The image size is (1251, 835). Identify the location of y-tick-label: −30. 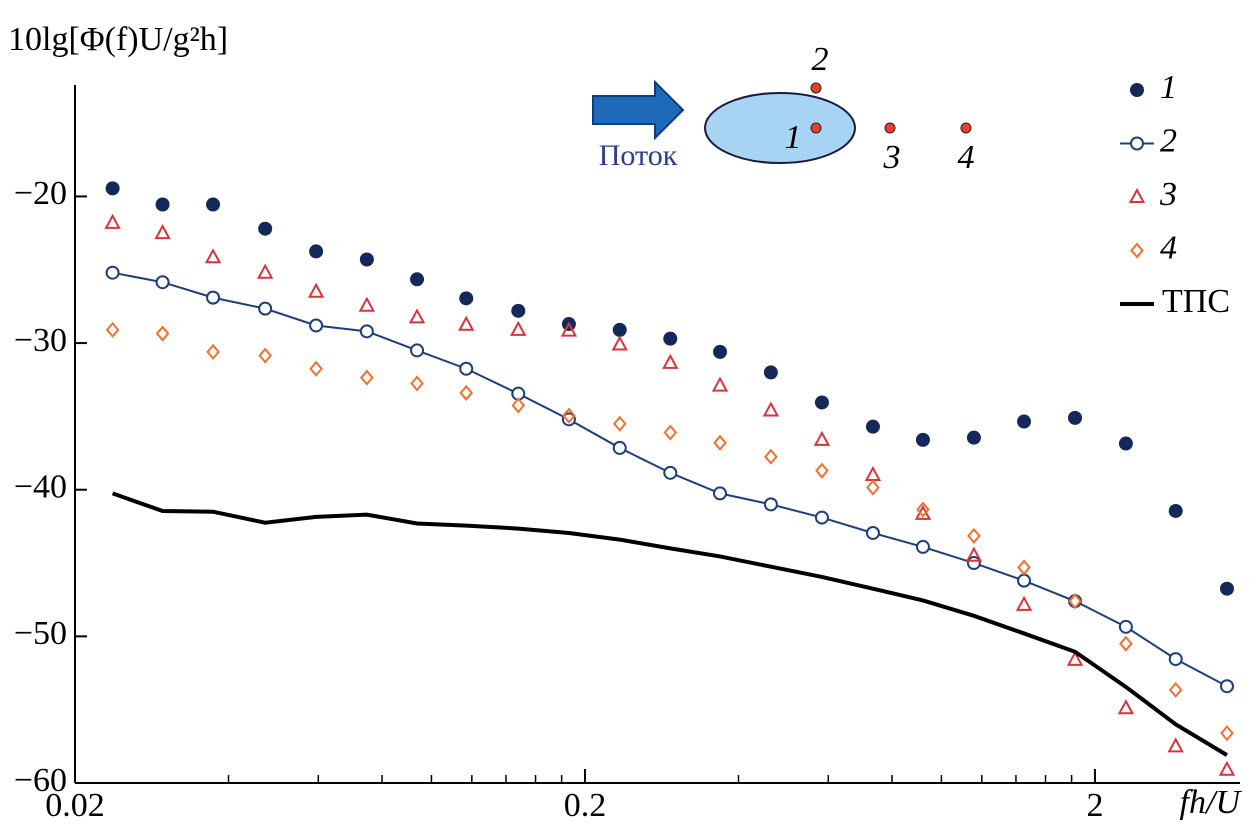
(40, 340).